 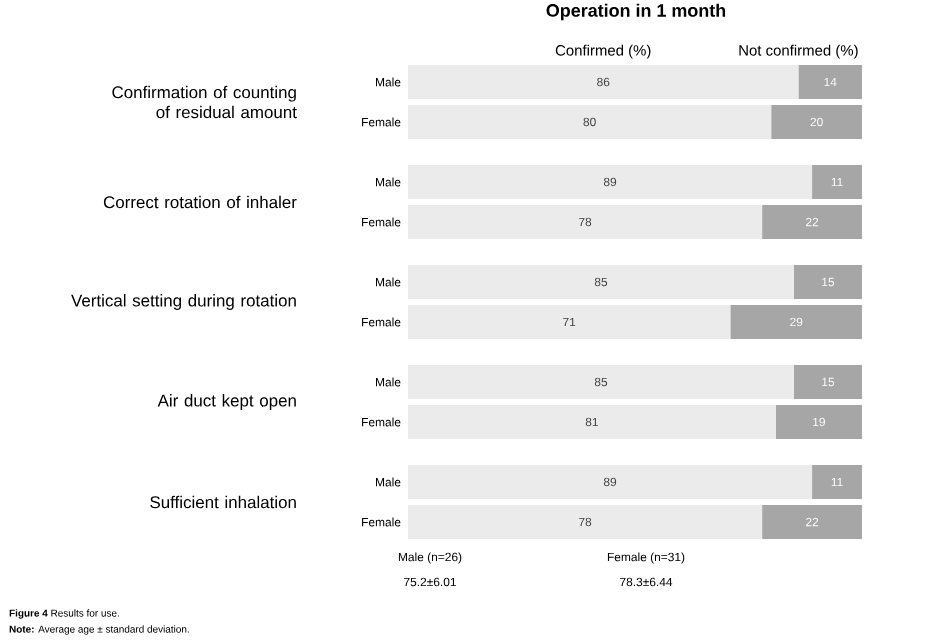 I want to click on chart-title: Operation in 1 month, so click(x=636, y=12).